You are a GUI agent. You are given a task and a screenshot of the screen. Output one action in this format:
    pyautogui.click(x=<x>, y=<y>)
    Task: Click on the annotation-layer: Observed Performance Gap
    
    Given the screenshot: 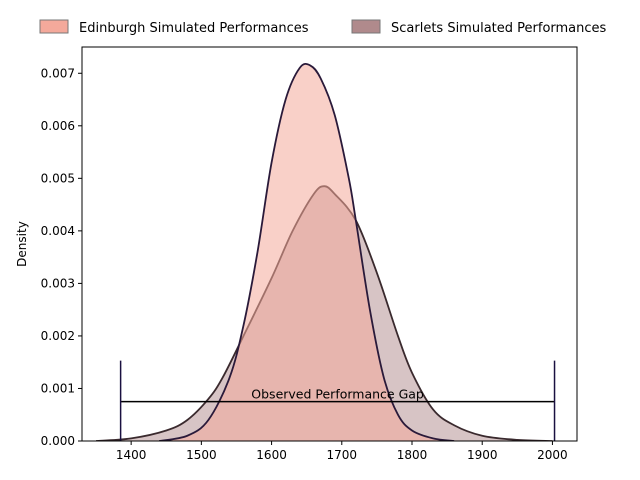 What is the action you would take?
    pyautogui.click(x=337, y=400)
    